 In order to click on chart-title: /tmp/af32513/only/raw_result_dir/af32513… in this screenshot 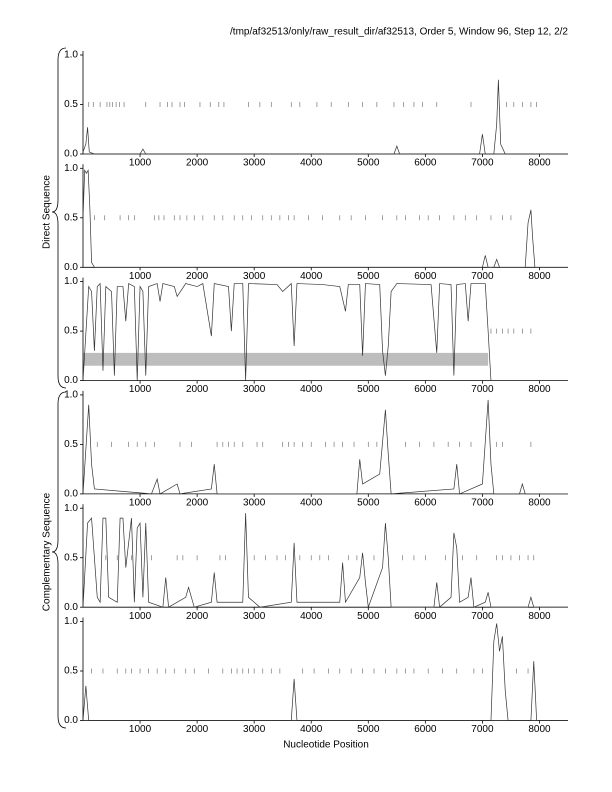, I will do `click(399, 32)`.